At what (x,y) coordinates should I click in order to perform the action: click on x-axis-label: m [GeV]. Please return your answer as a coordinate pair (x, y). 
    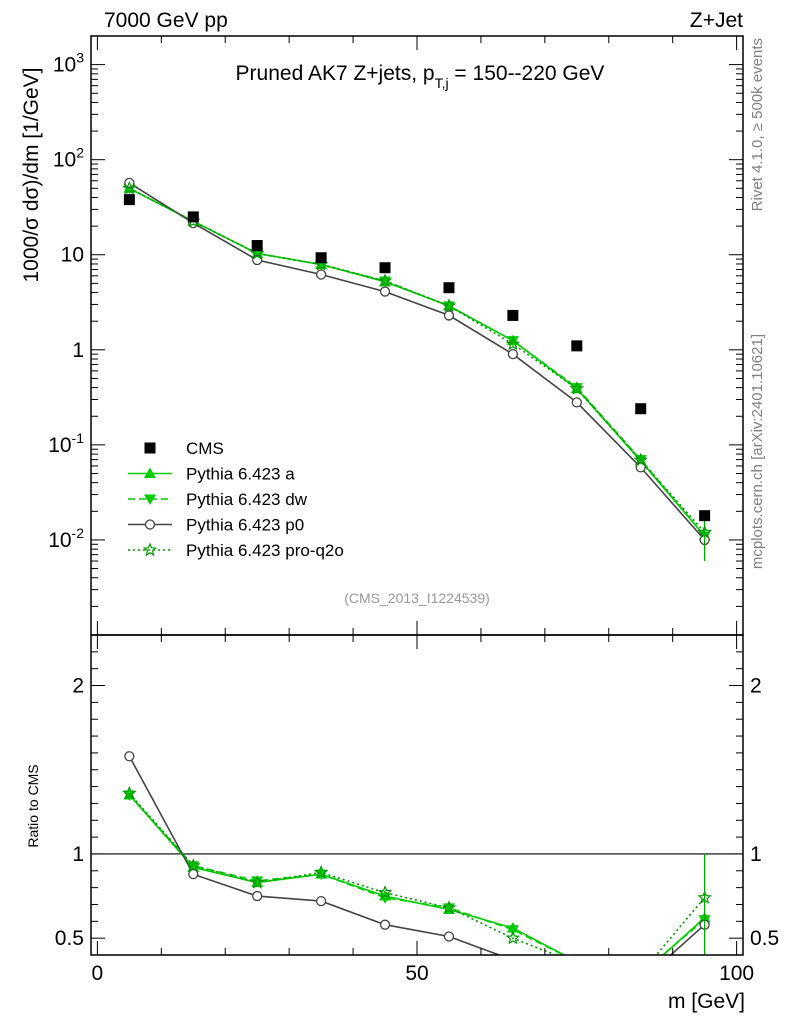
    Looking at the image, I should click on (706, 1001).